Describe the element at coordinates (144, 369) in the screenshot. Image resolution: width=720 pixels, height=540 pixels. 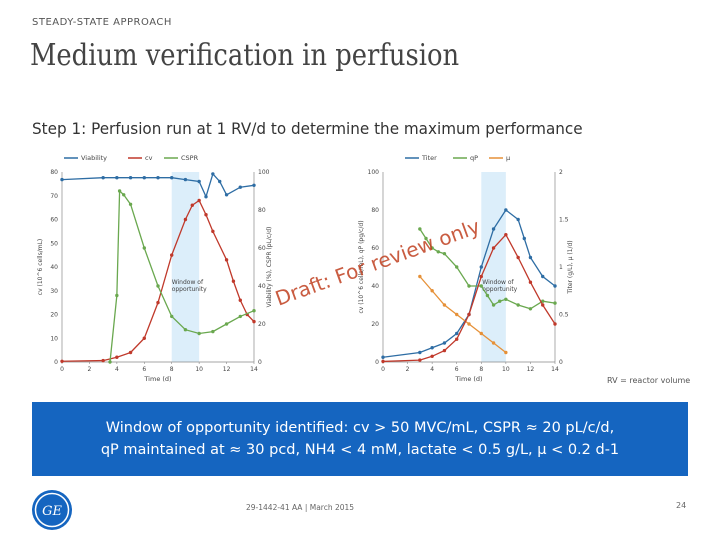
I see `x-tick-label: 6` at that location.